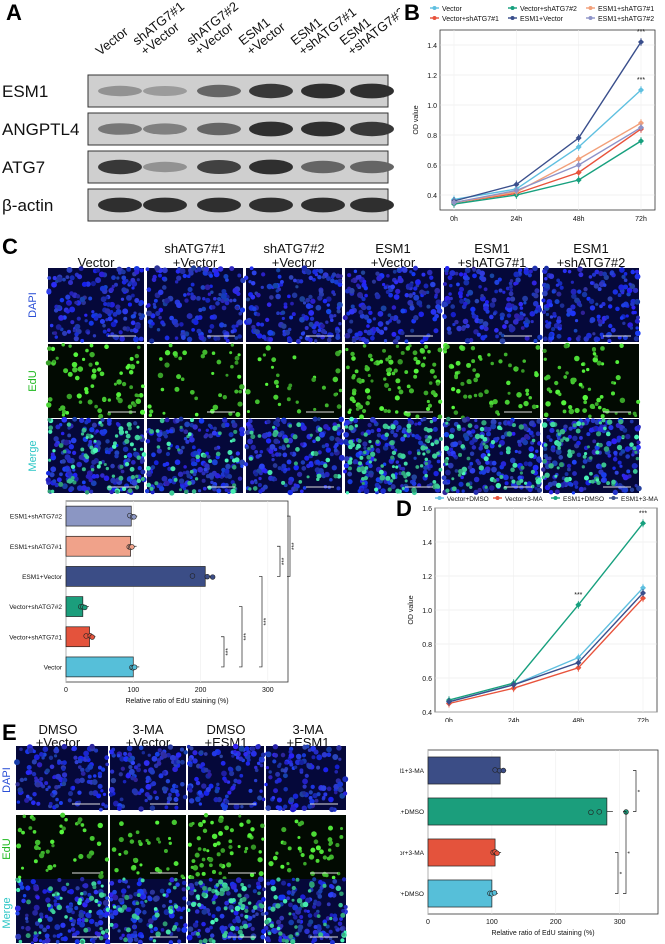 The width and height of the screenshot is (665, 944). What do you see at coordinates (416, 119) in the screenshot?
I see `b-ylabel: OD value` at bounding box center [416, 119].